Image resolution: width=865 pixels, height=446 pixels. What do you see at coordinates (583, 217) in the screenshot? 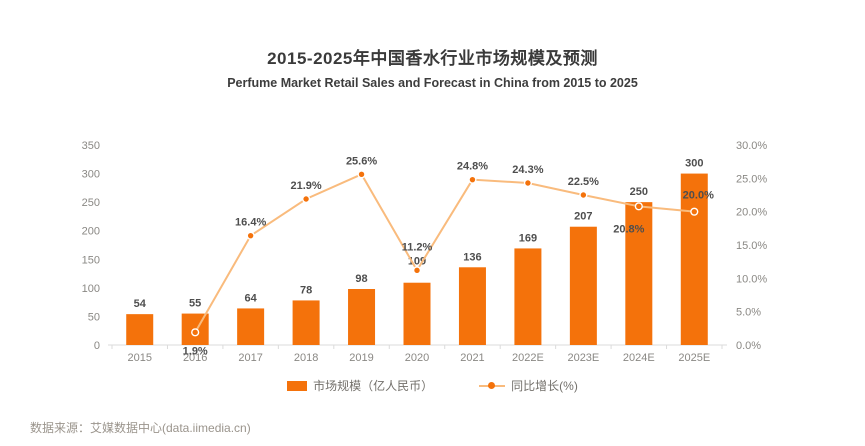
I see `bar-value-label: 207` at bounding box center [583, 217].